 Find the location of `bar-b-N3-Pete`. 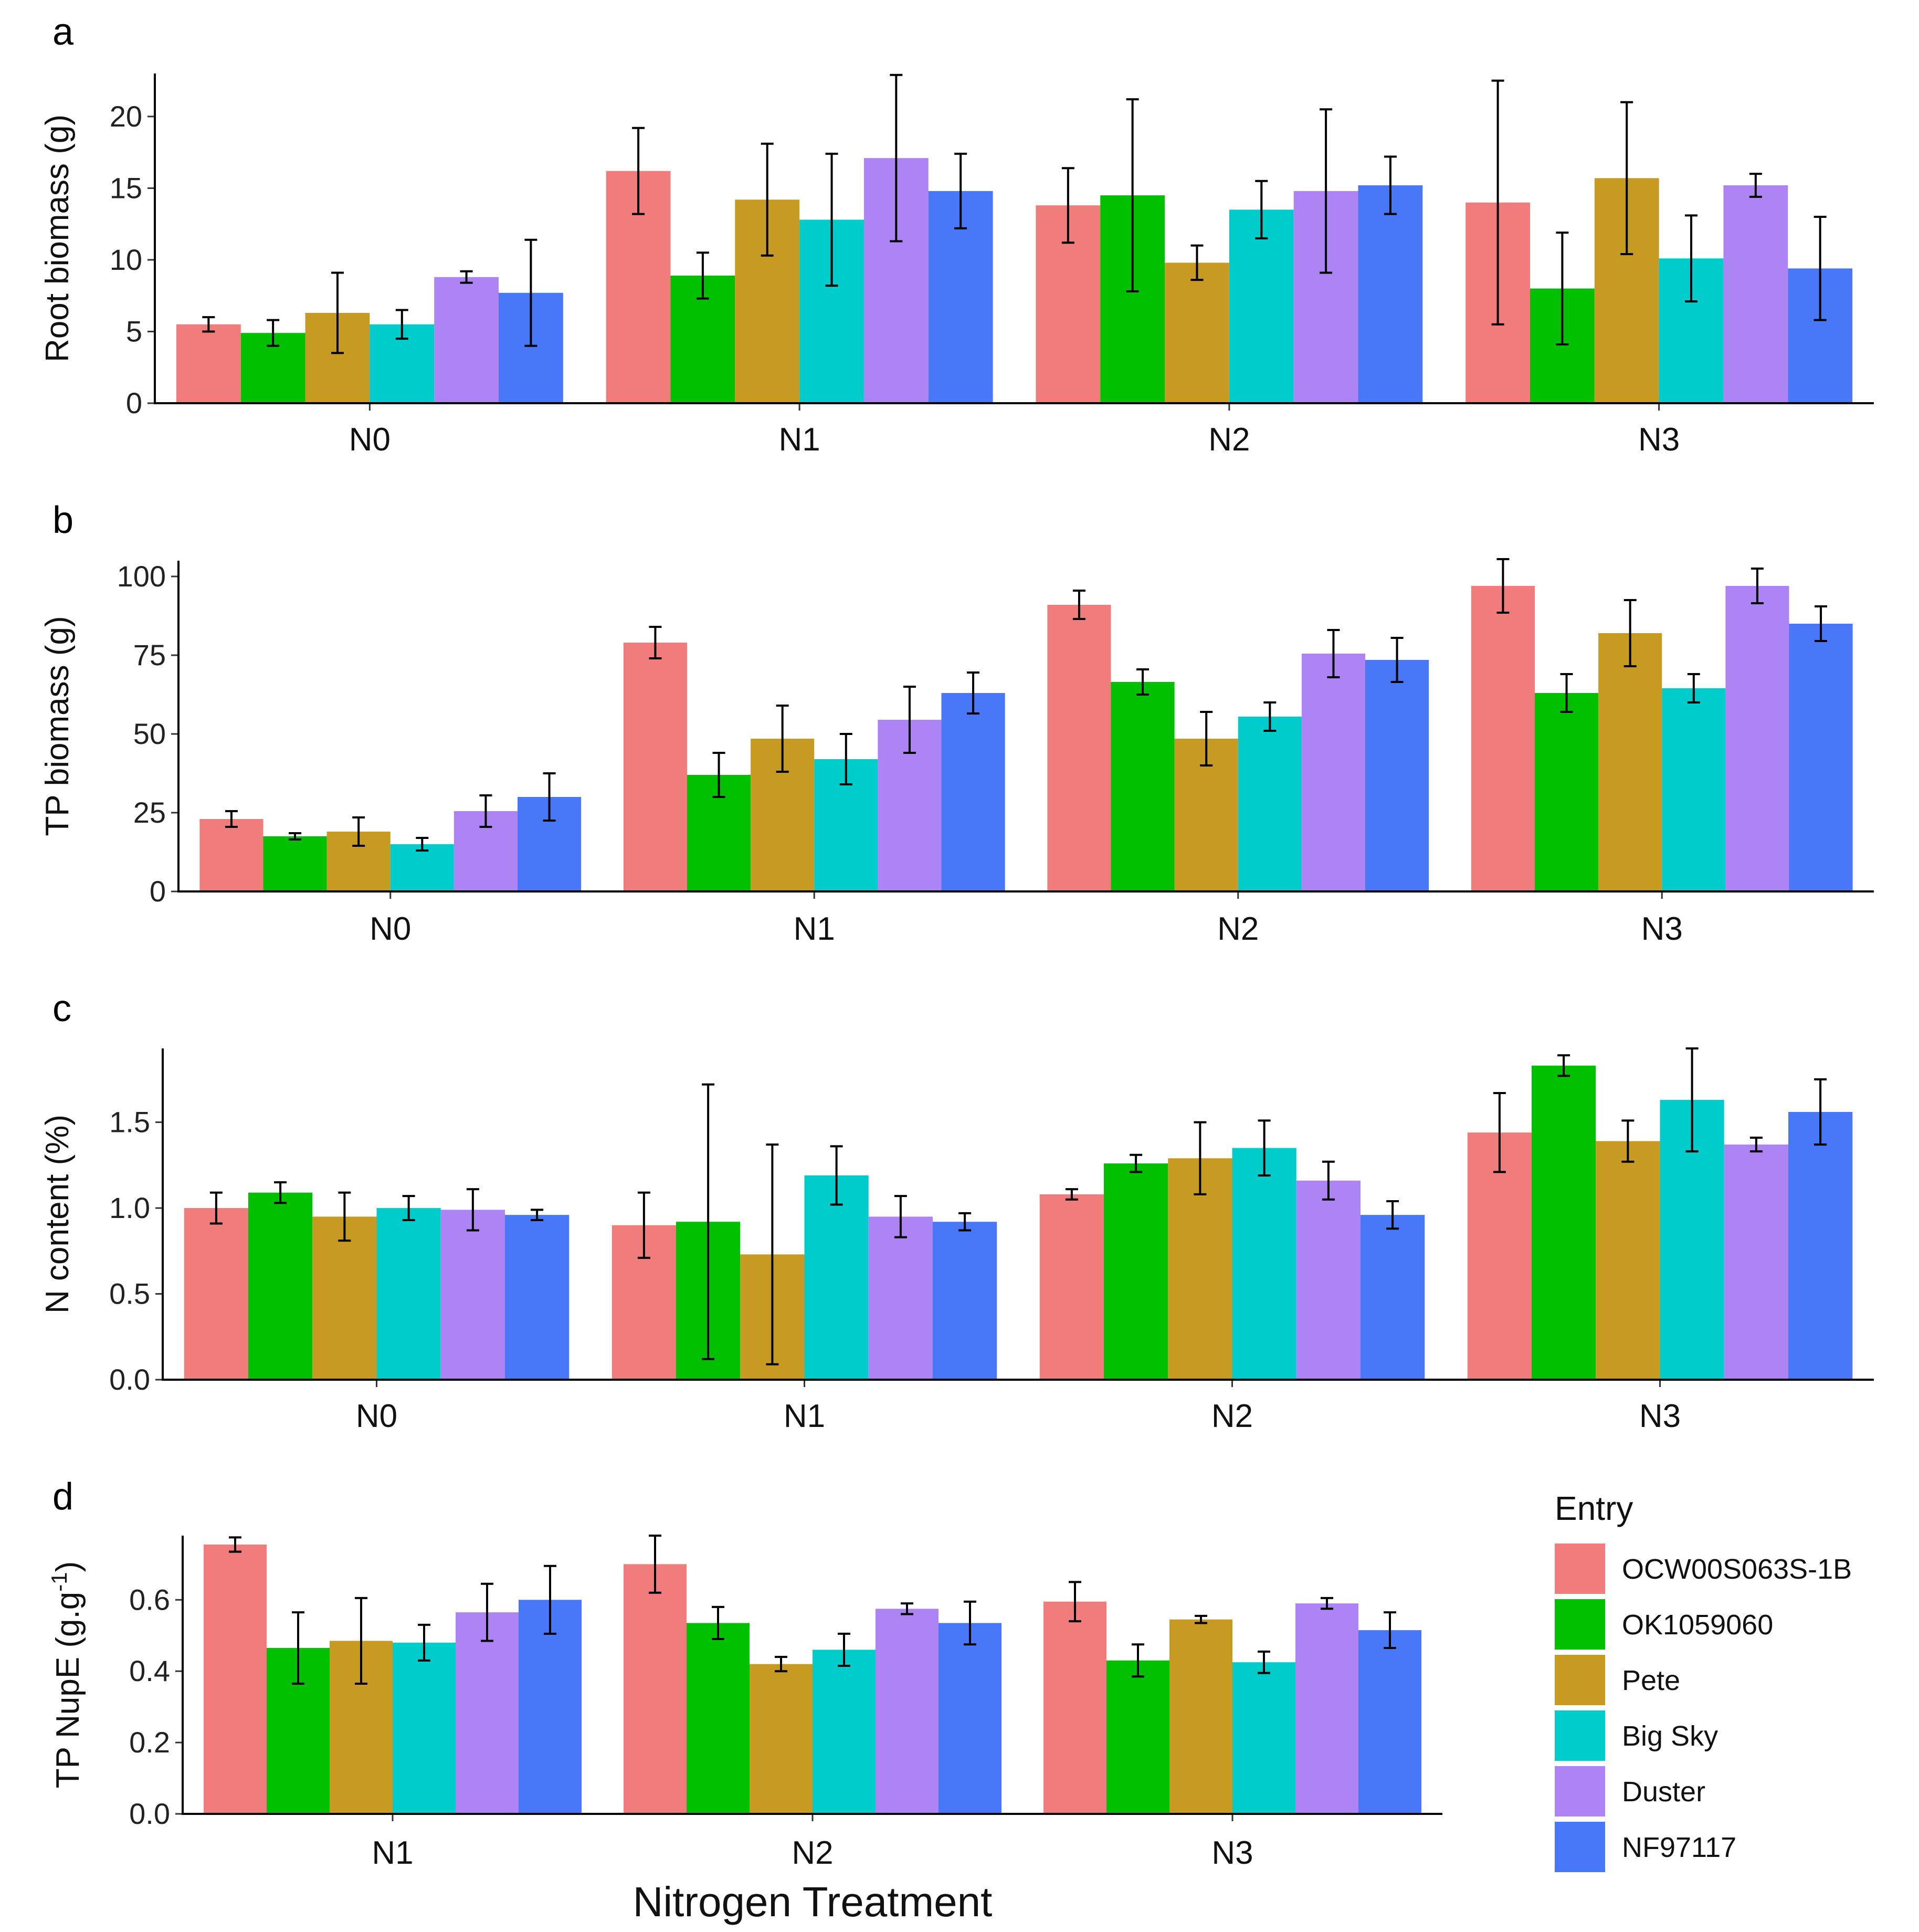

bar-b-N3-Pete is located at coordinates (1630, 762).